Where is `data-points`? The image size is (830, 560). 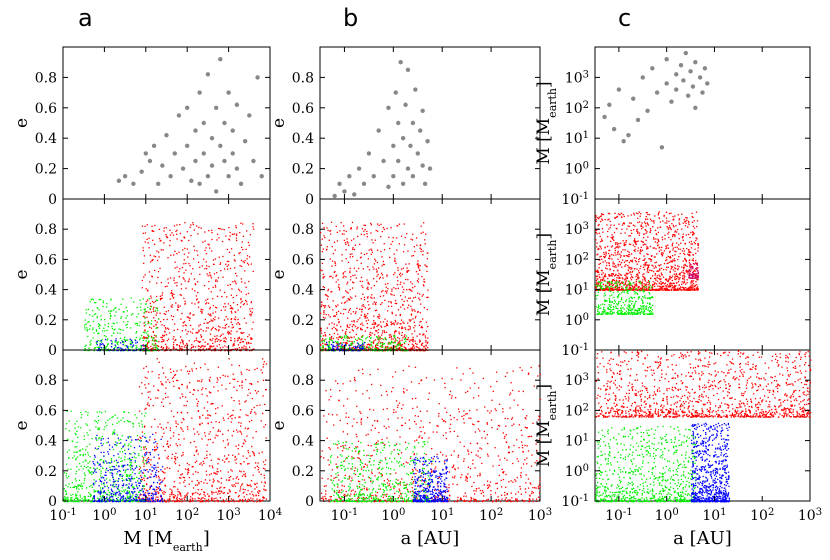
data-points is located at coordinates (431, 434).